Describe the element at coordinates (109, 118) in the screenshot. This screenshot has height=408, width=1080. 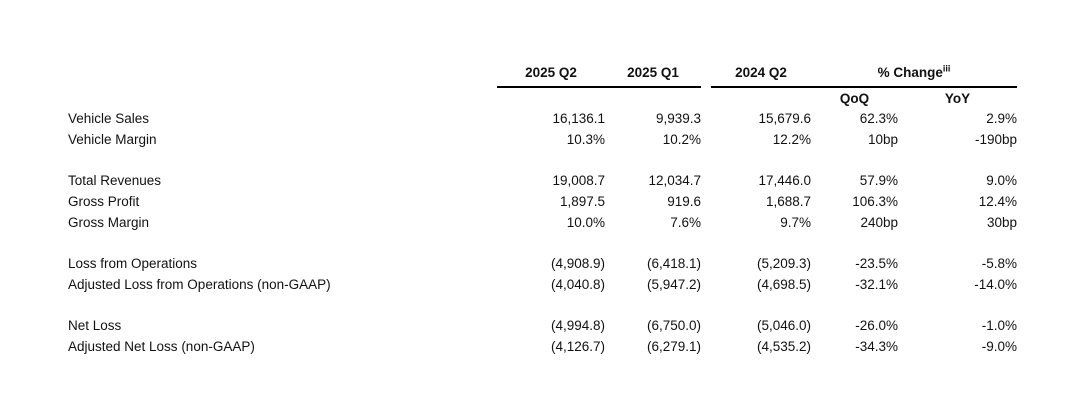
I see `row-label: Vehicle Sales` at that location.